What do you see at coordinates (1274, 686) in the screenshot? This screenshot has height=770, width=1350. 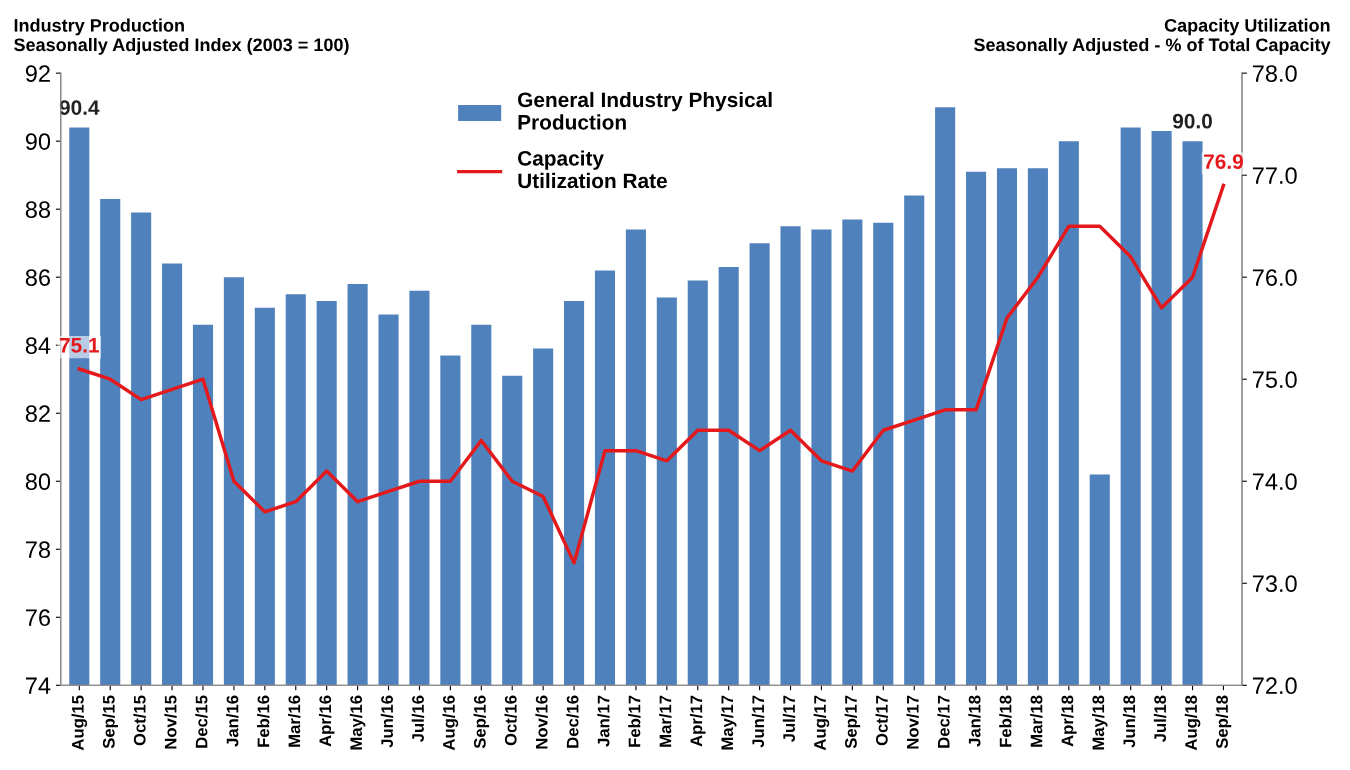 I see `y2-tick-label: 72.0` at bounding box center [1274, 686].